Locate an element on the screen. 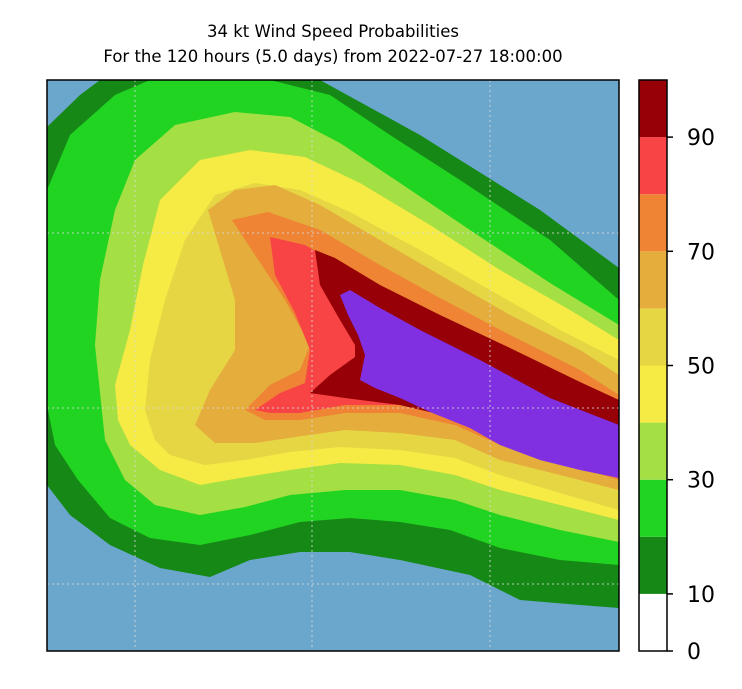 The width and height of the screenshot is (742, 689). colorbar-tick-label: 10 is located at coordinates (701, 595).